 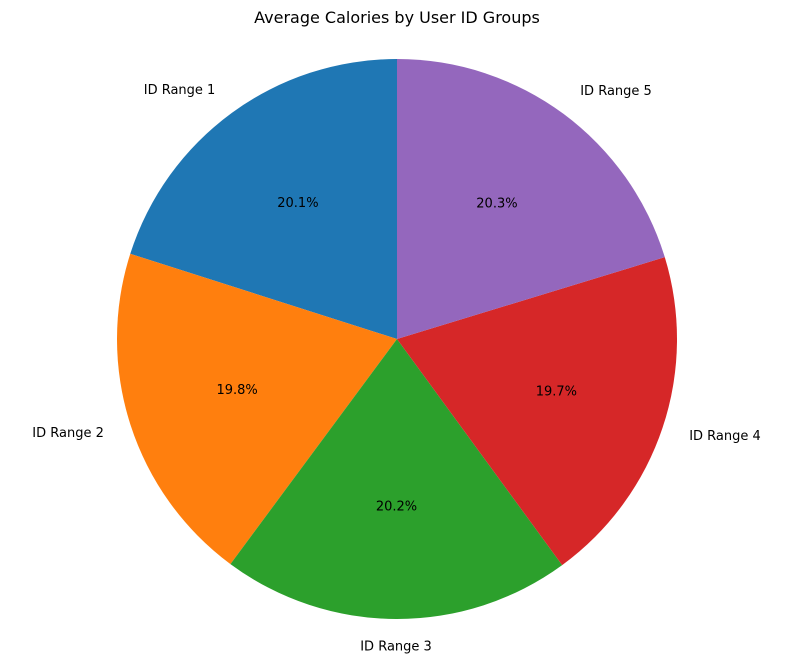 I want to click on slice-percent-label-2: 19.8%, so click(x=236, y=390).